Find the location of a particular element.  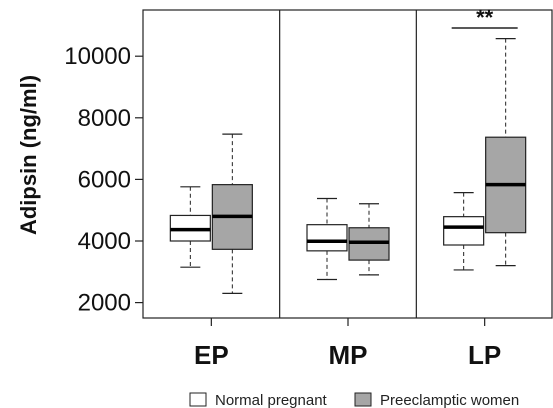

y-tick-label: 8000 is located at coordinates (104, 118).